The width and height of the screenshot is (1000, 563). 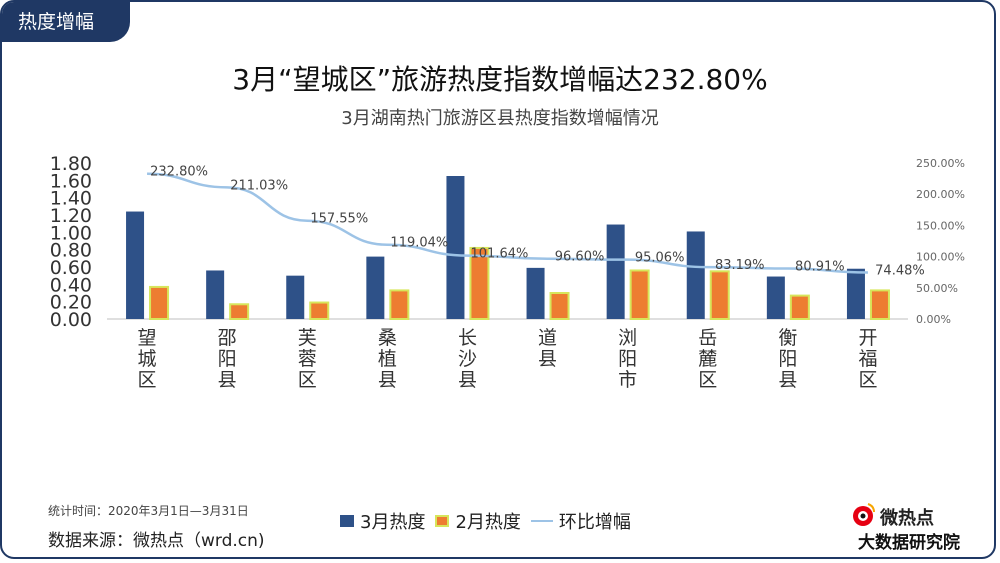 I want to click on legend-item-growth: 环比增幅, so click(x=580, y=521).